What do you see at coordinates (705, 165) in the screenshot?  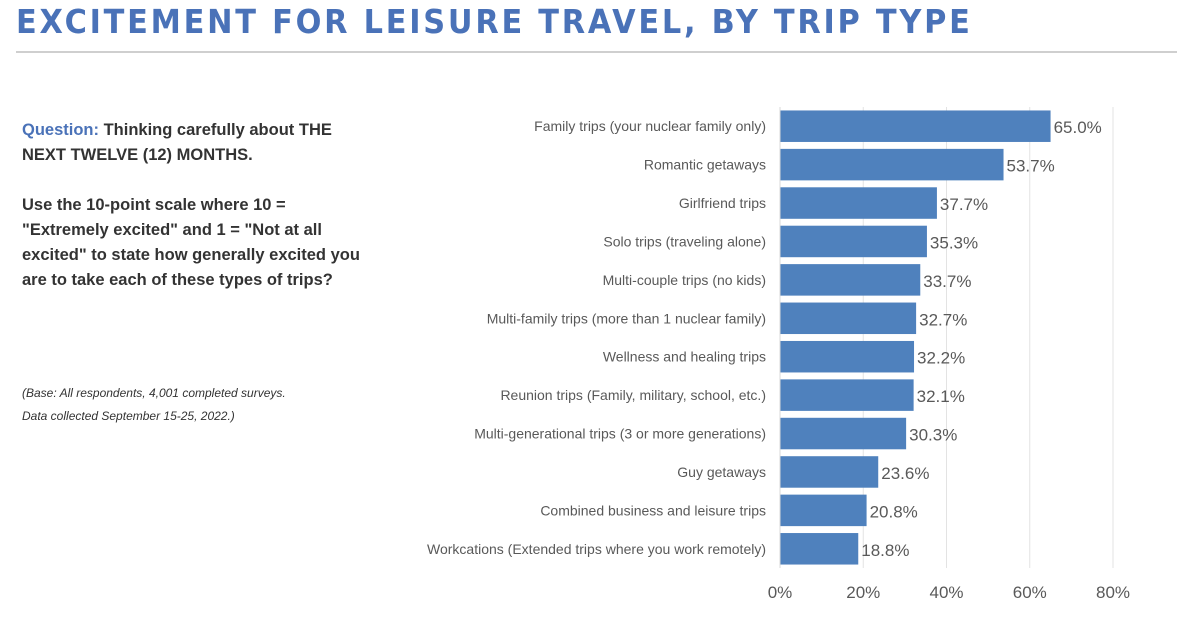 I see `category-label: Romantic getaways` at bounding box center [705, 165].